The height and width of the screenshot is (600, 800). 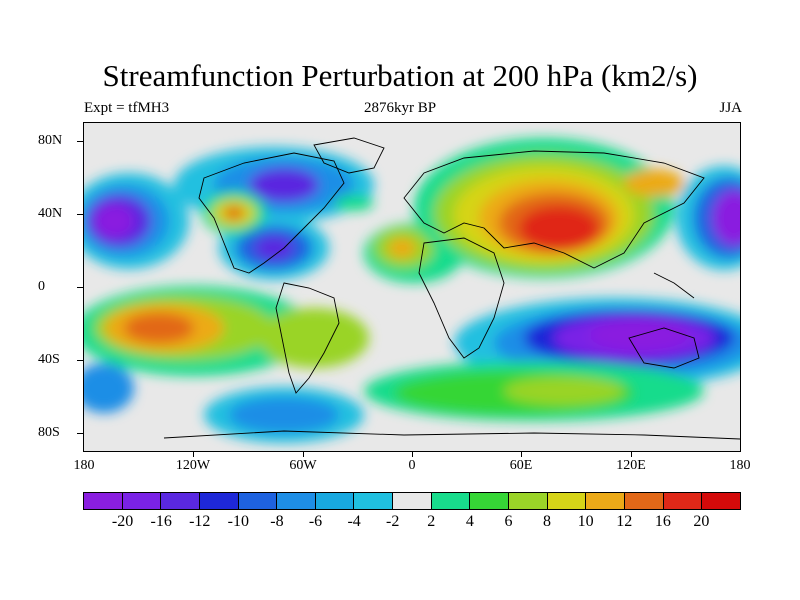 What do you see at coordinates (400, 108) in the screenshot?
I see `time-label: 2876kyr BP` at bounding box center [400, 108].